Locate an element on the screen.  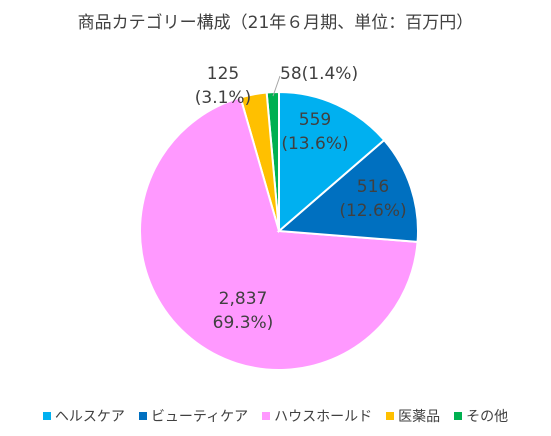
data-label-pharma: 125 (3.1%) is located at coordinates (223, 86).